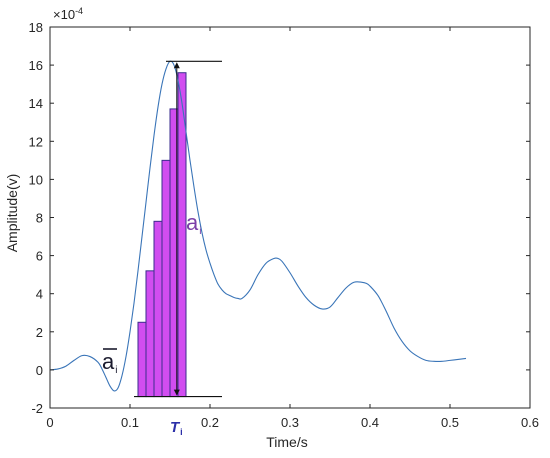 The width and height of the screenshot is (550, 458). What do you see at coordinates (39, 256) in the screenshot?
I see `y-tick-label: 6` at bounding box center [39, 256].